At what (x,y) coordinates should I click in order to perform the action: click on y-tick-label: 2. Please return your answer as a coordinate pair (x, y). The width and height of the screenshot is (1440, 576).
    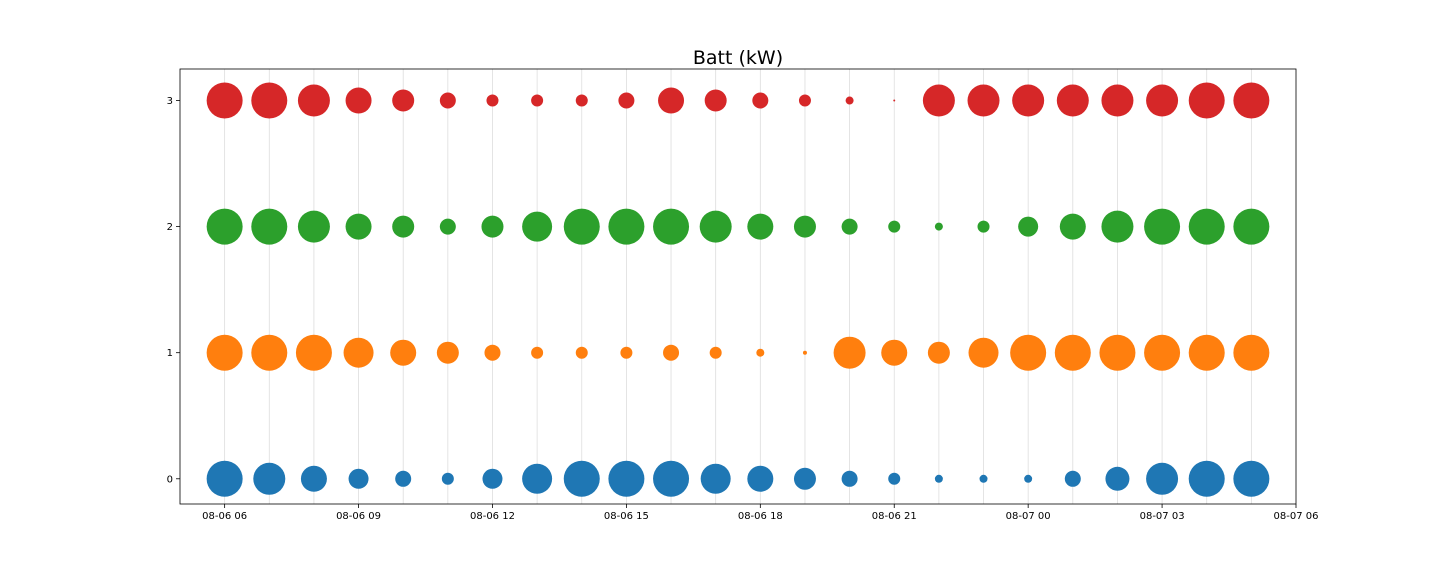
    Looking at the image, I should click on (170, 227).